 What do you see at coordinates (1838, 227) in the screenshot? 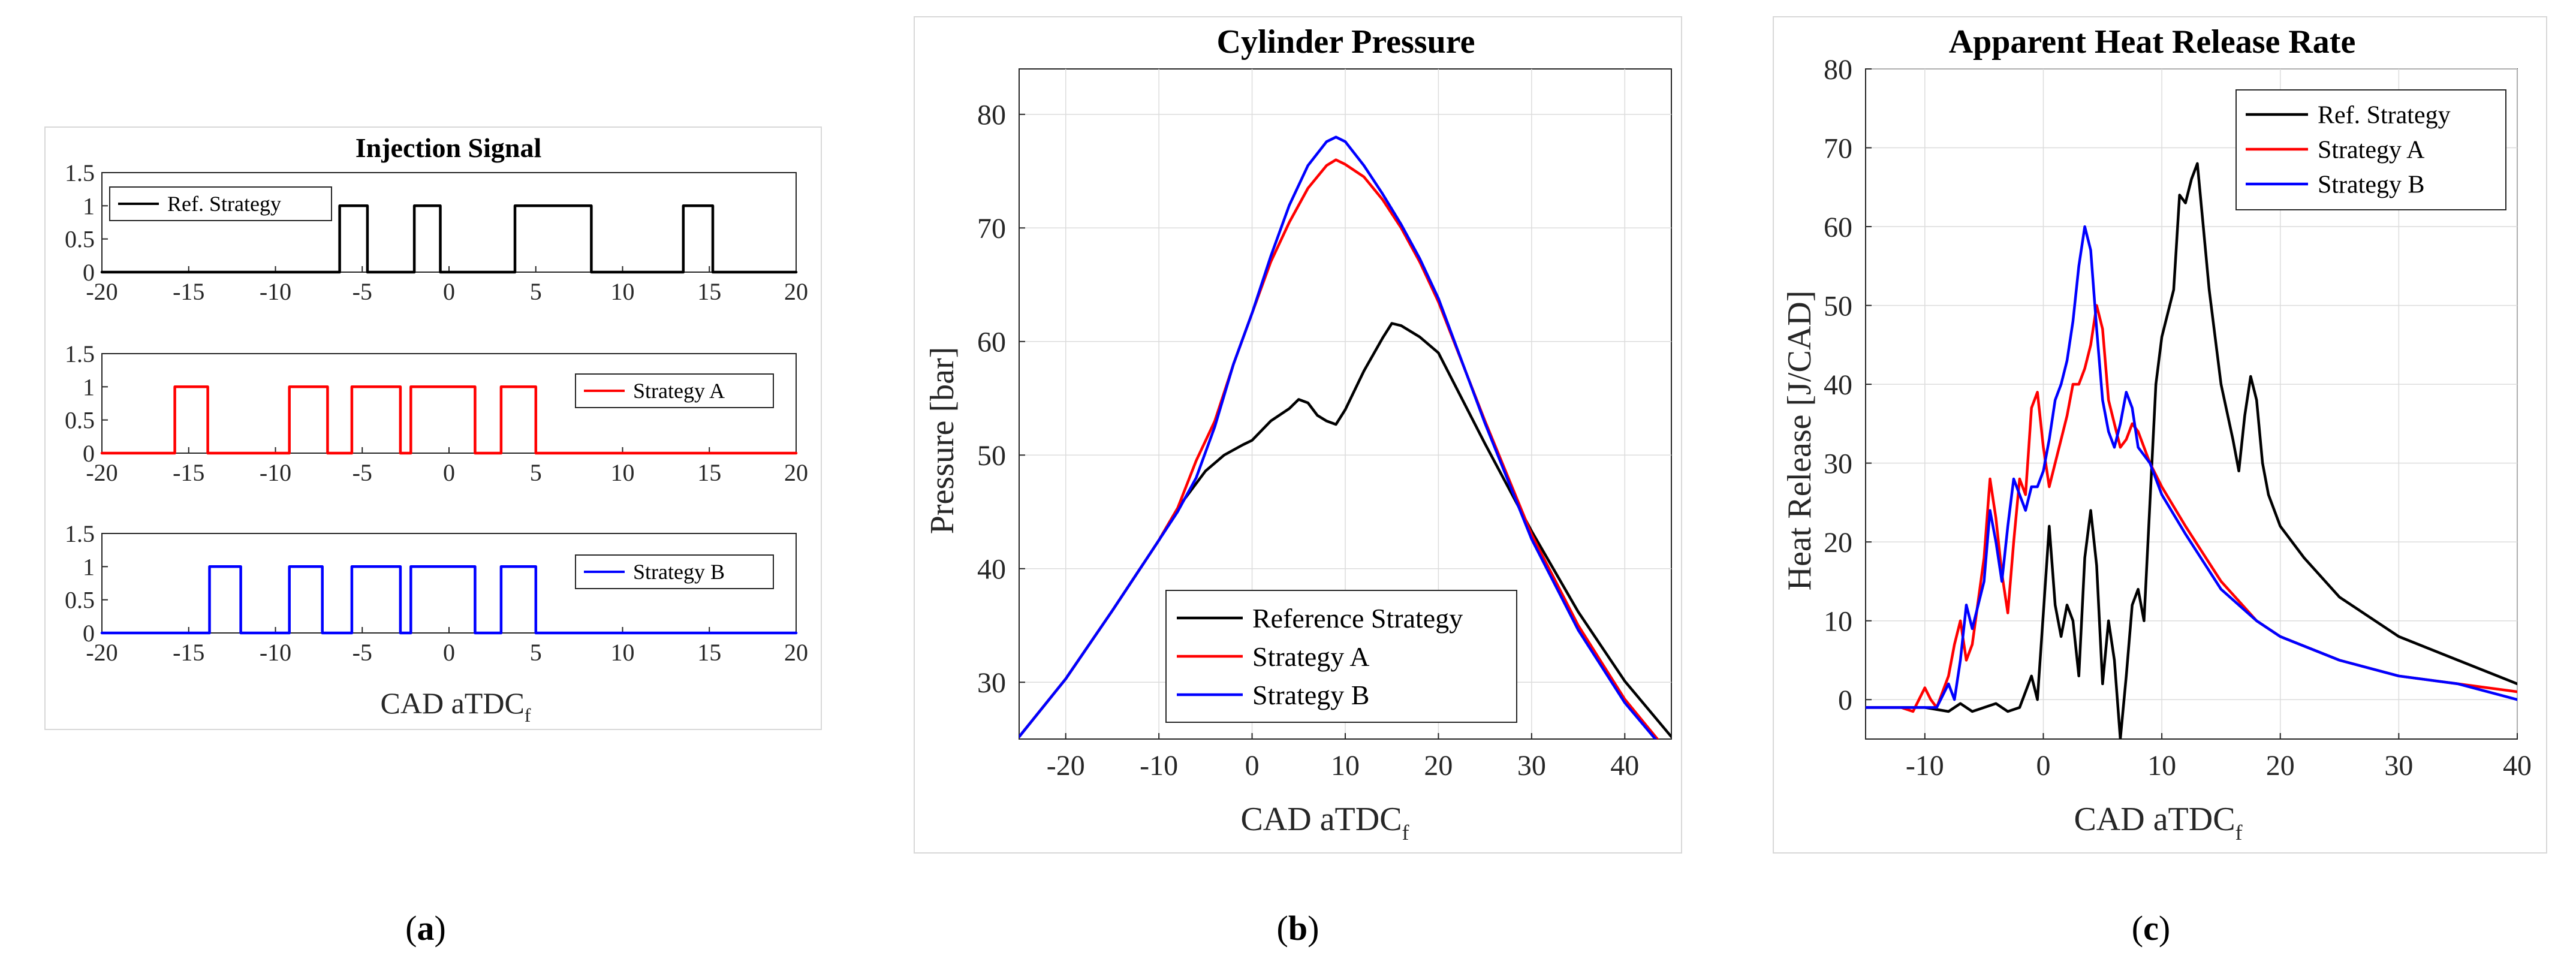
I see `heat-release-y-tick-label: 60` at bounding box center [1838, 227].